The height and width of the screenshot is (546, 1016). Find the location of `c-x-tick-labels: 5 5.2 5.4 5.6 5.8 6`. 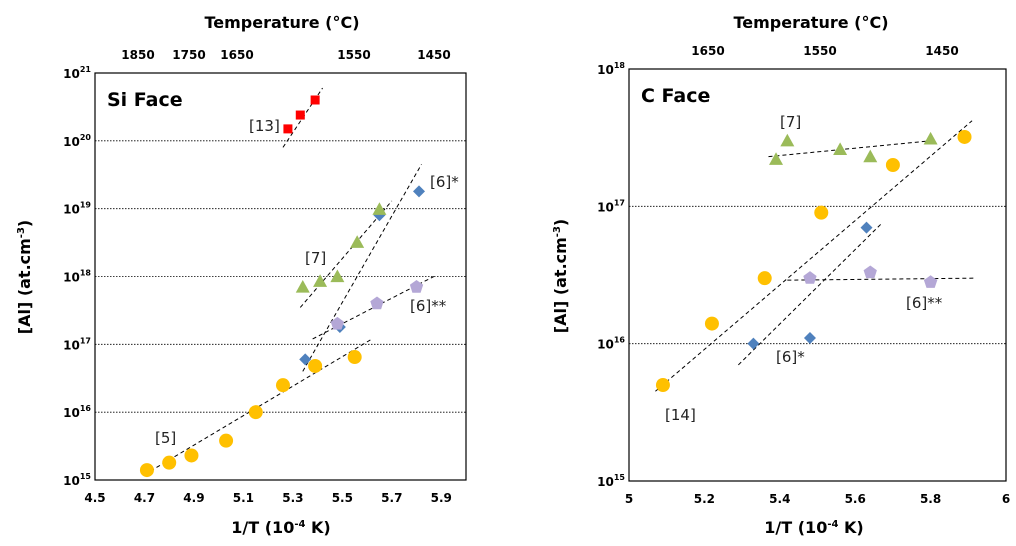

c-x-tick-labels: 5 5.2 5.4 5.6 5.8 6 is located at coordinates (817, 499).